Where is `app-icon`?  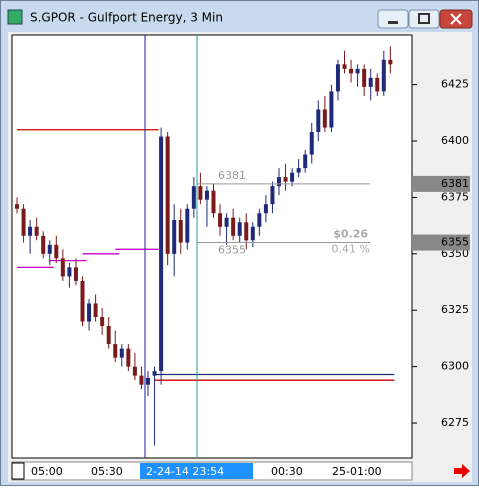
app-icon is located at coordinates (15, 17).